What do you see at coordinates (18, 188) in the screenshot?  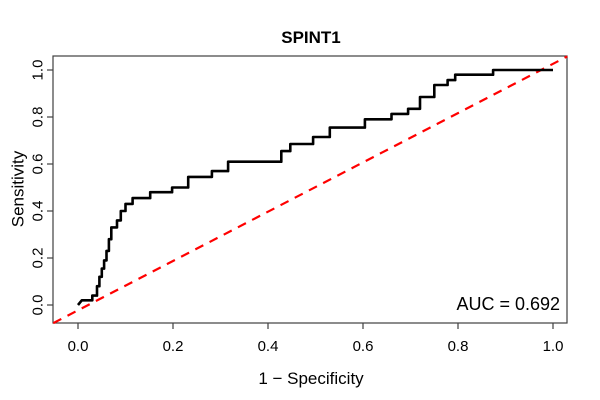 I see `y-axis-label: Sensitivity` at bounding box center [18, 188].